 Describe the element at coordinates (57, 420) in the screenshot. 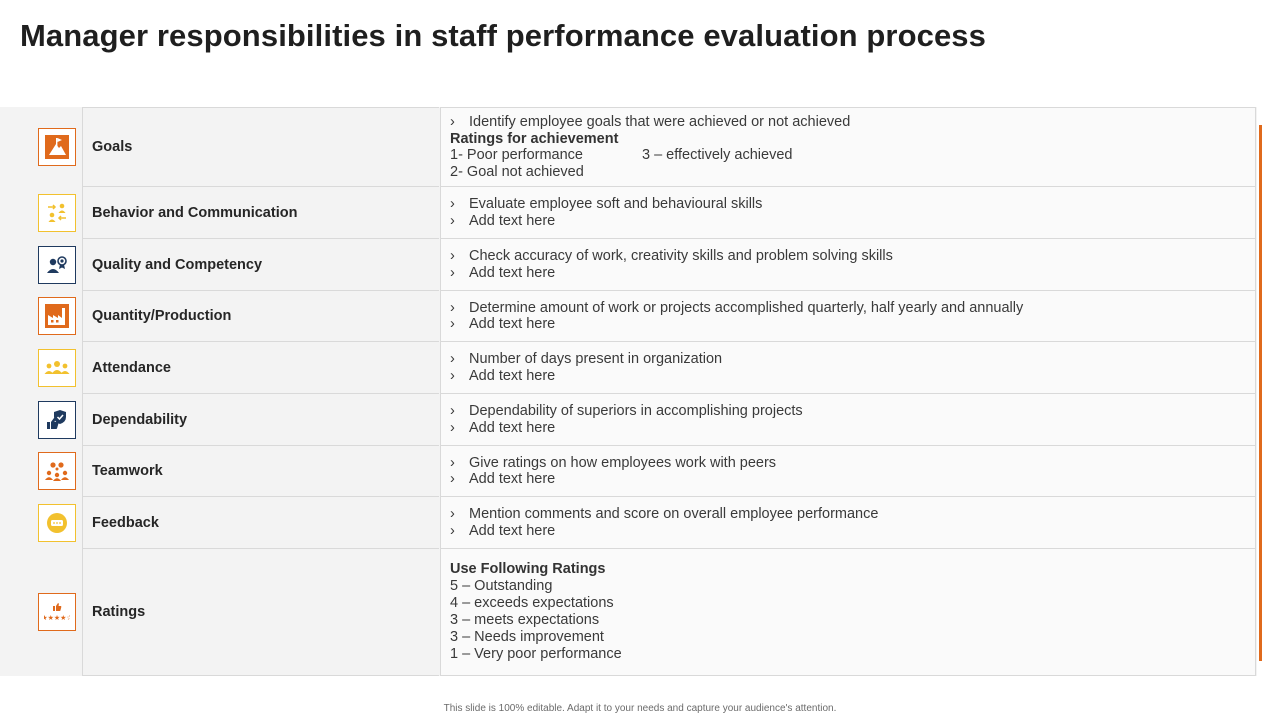

I see `thumbs-shield-icon` at that location.